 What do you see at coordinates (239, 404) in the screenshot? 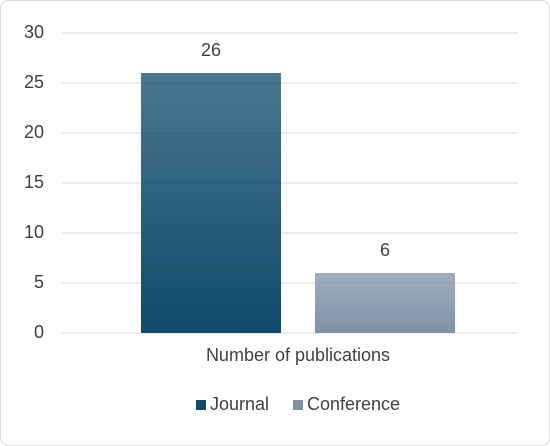
I see `legend-label: Journal` at bounding box center [239, 404].